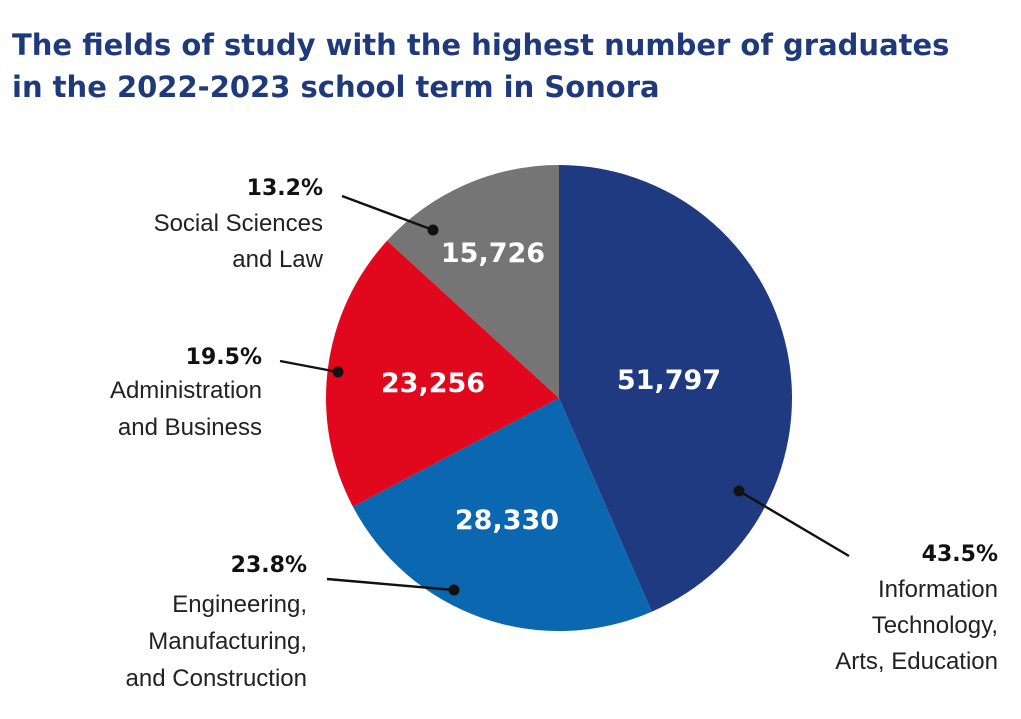 This screenshot has width=1021, height=719. I want to click on slice-category-label: Arts, Education, so click(916, 661).